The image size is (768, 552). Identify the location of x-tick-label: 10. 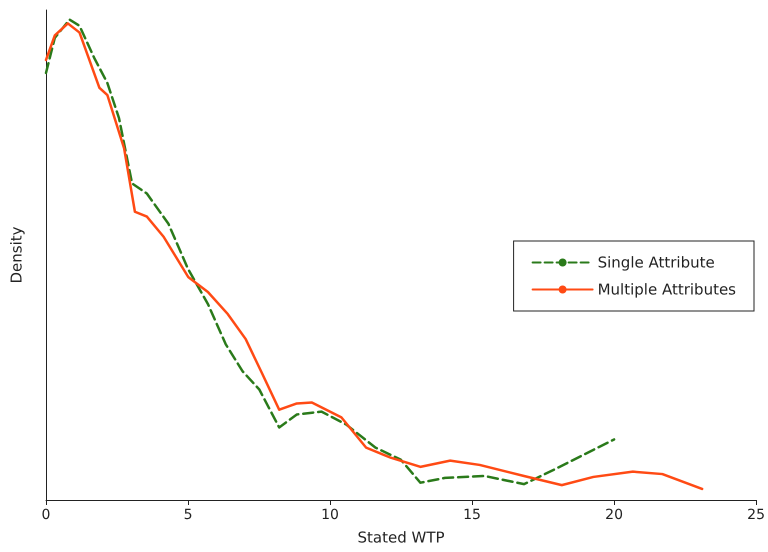
(330, 515).